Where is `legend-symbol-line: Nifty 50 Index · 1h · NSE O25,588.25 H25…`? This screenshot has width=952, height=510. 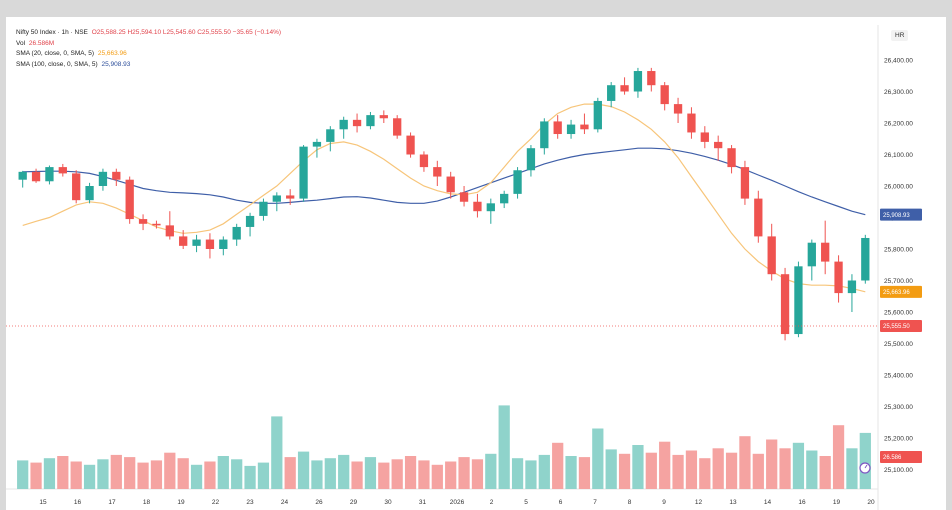 legend-symbol-line: Nifty 50 Index · 1h · NSE O25,588.25 H25… is located at coordinates (148, 33).